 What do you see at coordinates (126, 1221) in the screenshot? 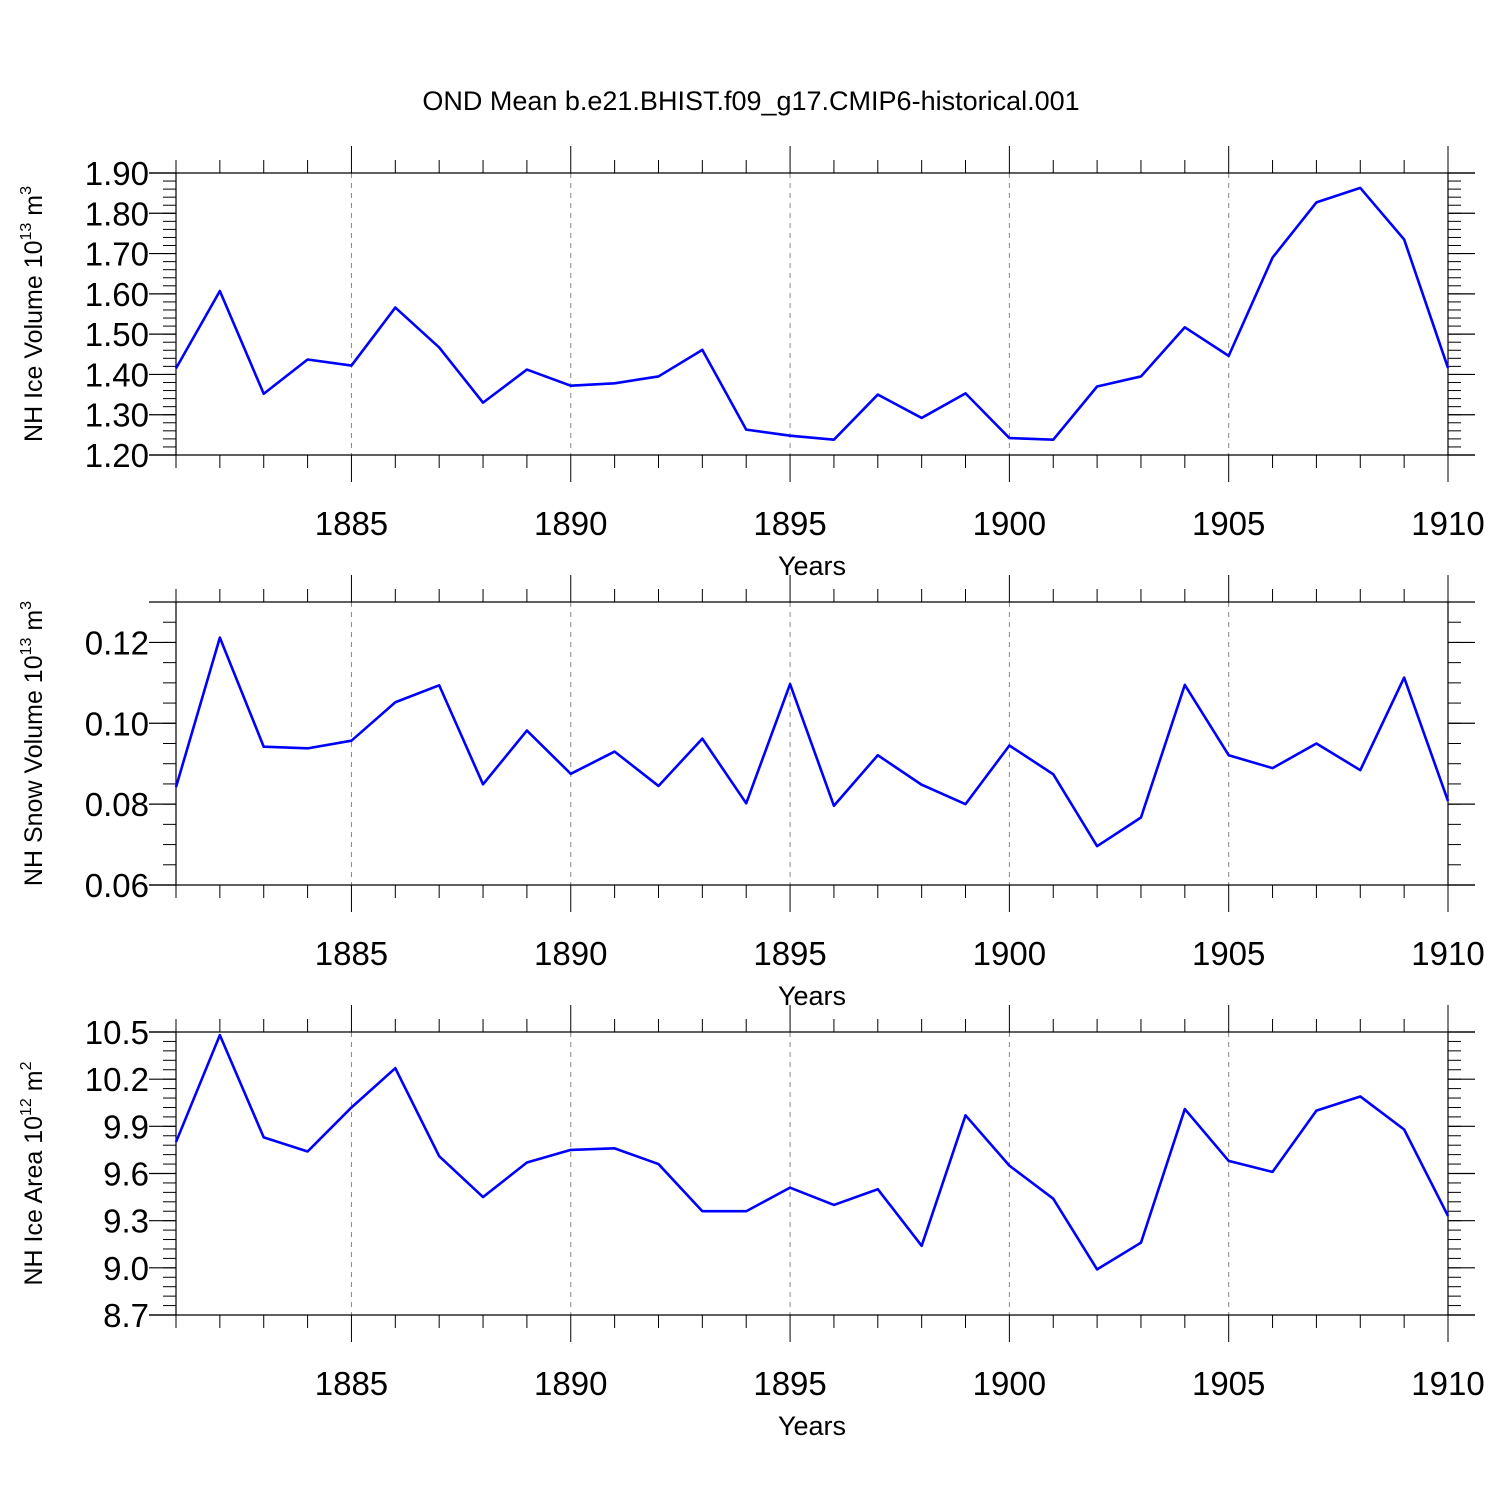
I see `y-tick-label: 9.3` at bounding box center [126, 1221].